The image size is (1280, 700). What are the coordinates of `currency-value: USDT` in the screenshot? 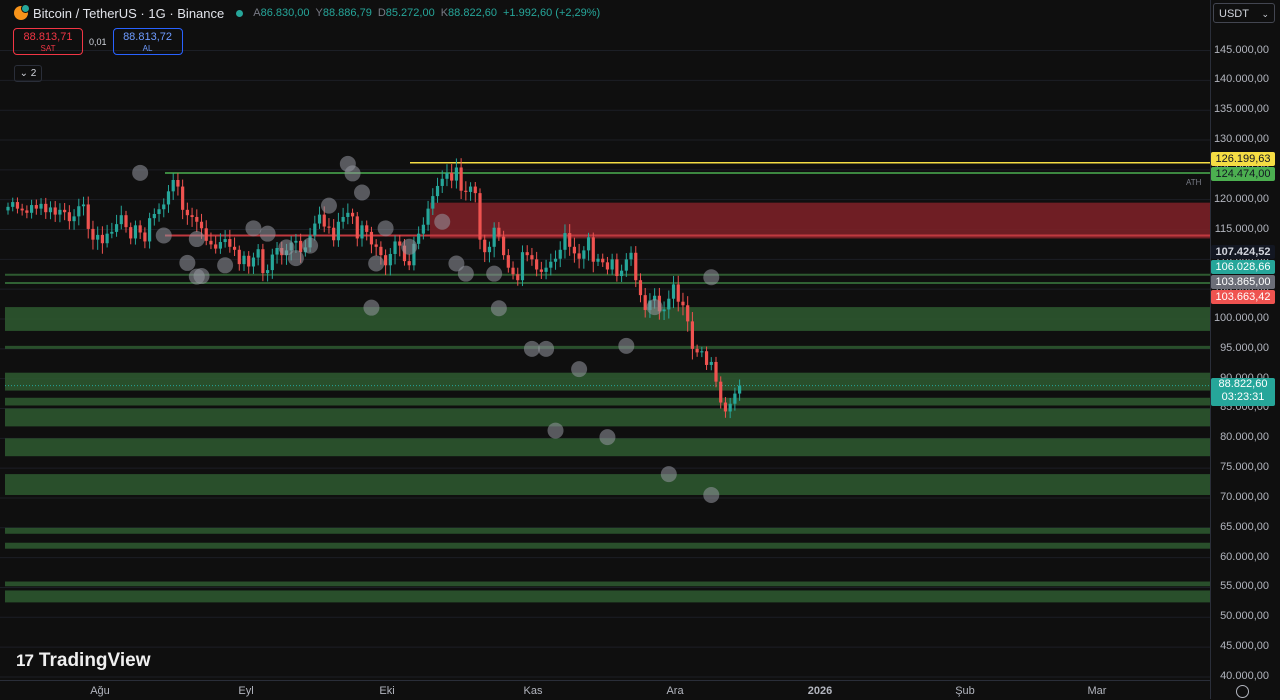 It's located at (1234, 14).